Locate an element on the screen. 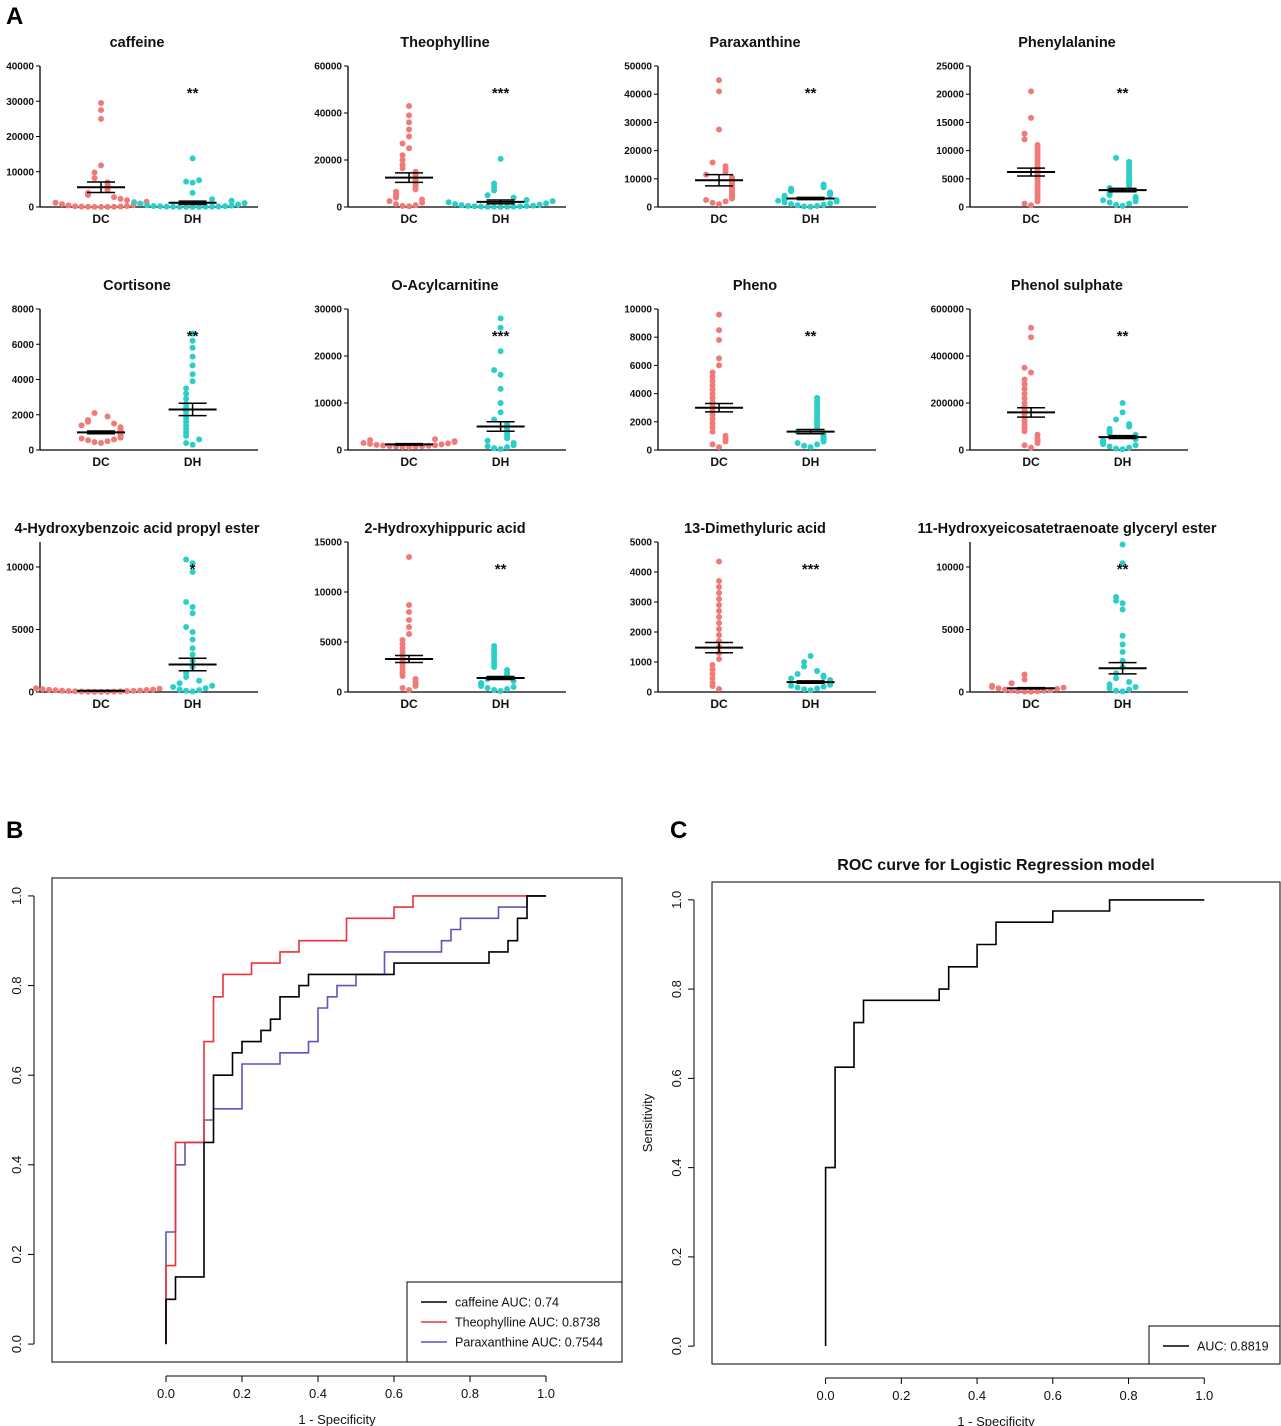 The height and width of the screenshot is (1426, 1281). x-tick-label: 0.4 is located at coordinates (318, 1393).